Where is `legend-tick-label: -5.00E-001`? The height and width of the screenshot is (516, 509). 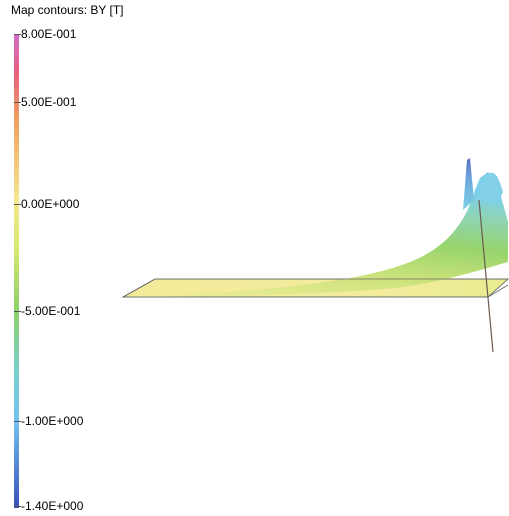
legend-tick-label: -5.00E-001 is located at coordinates (51, 311).